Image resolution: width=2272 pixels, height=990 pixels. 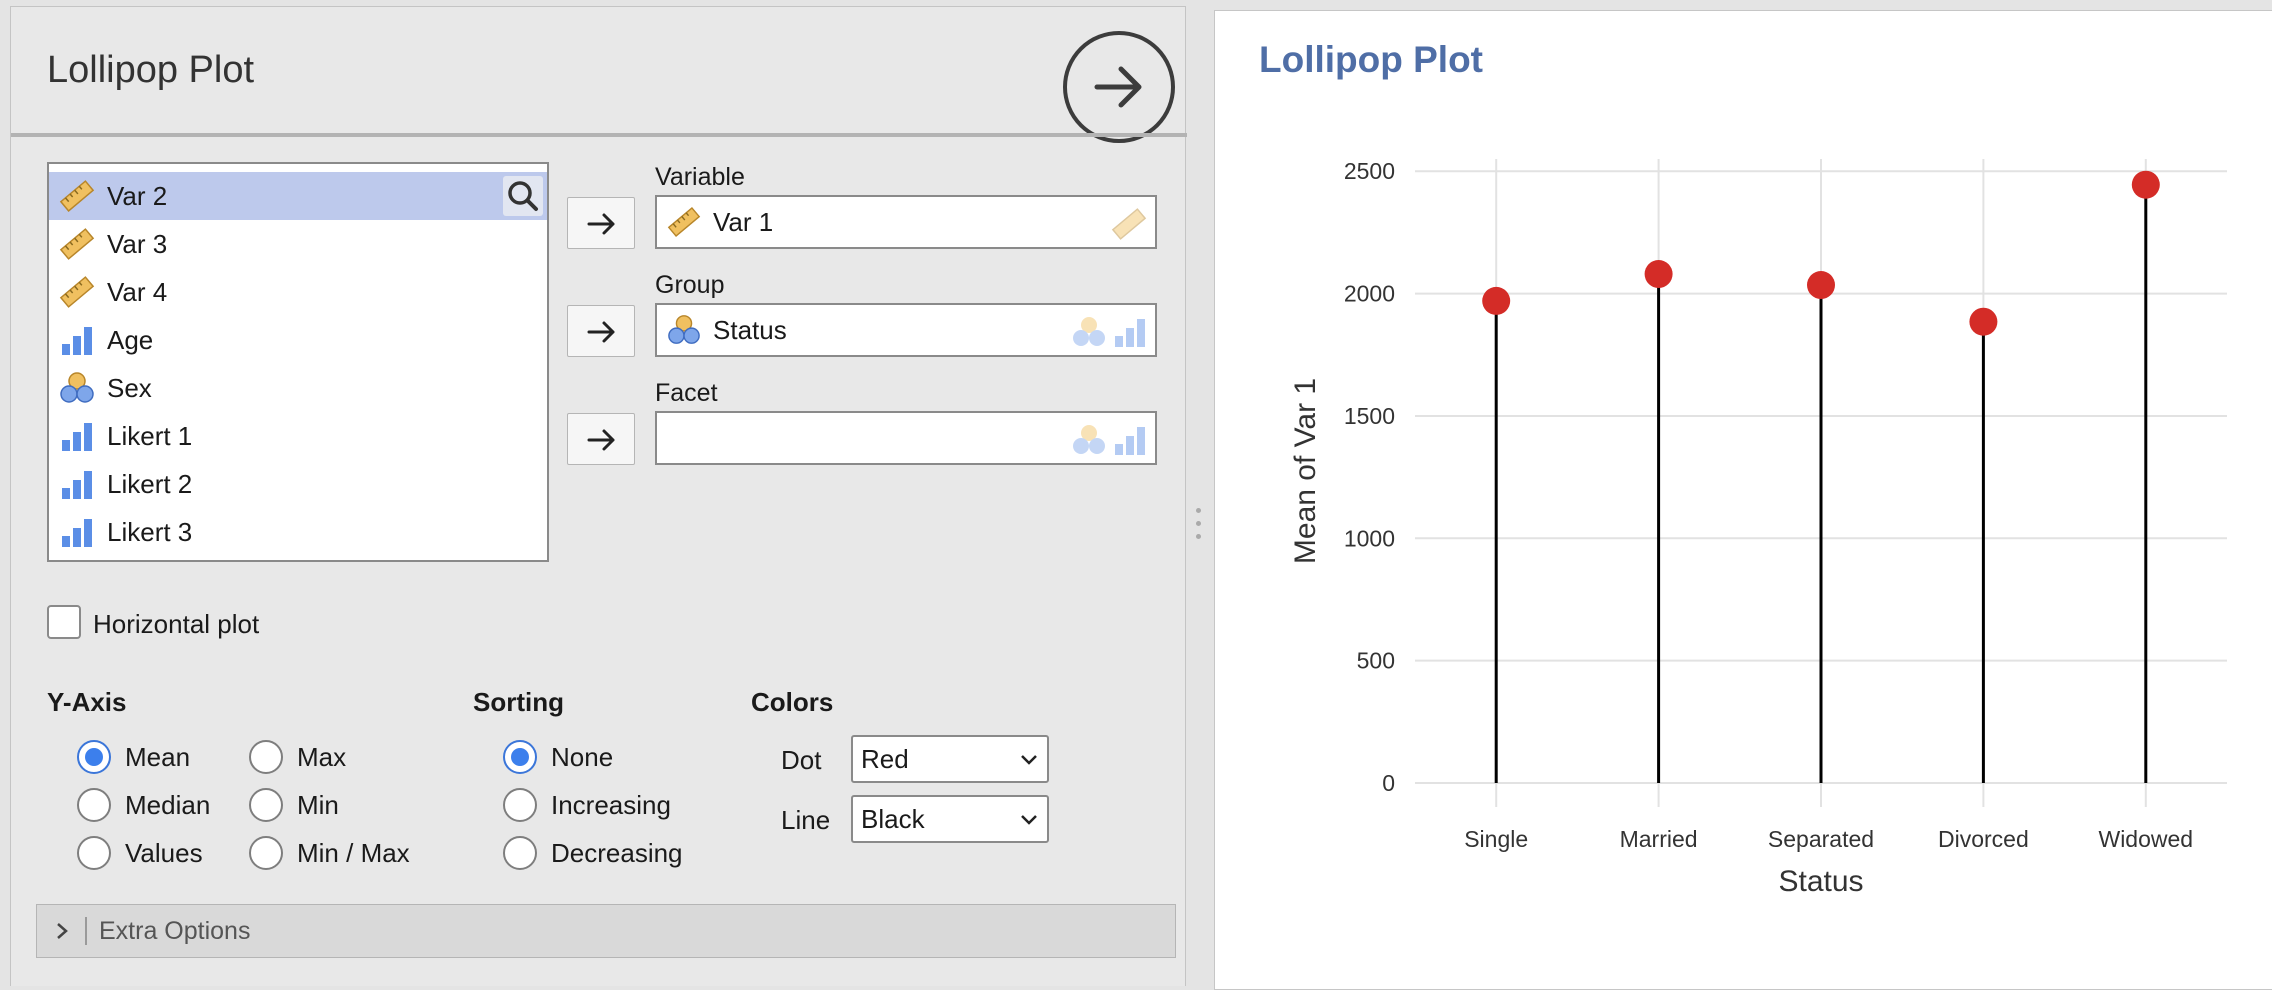 I want to click on y-tick-label: 500, so click(x=1376, y=661).